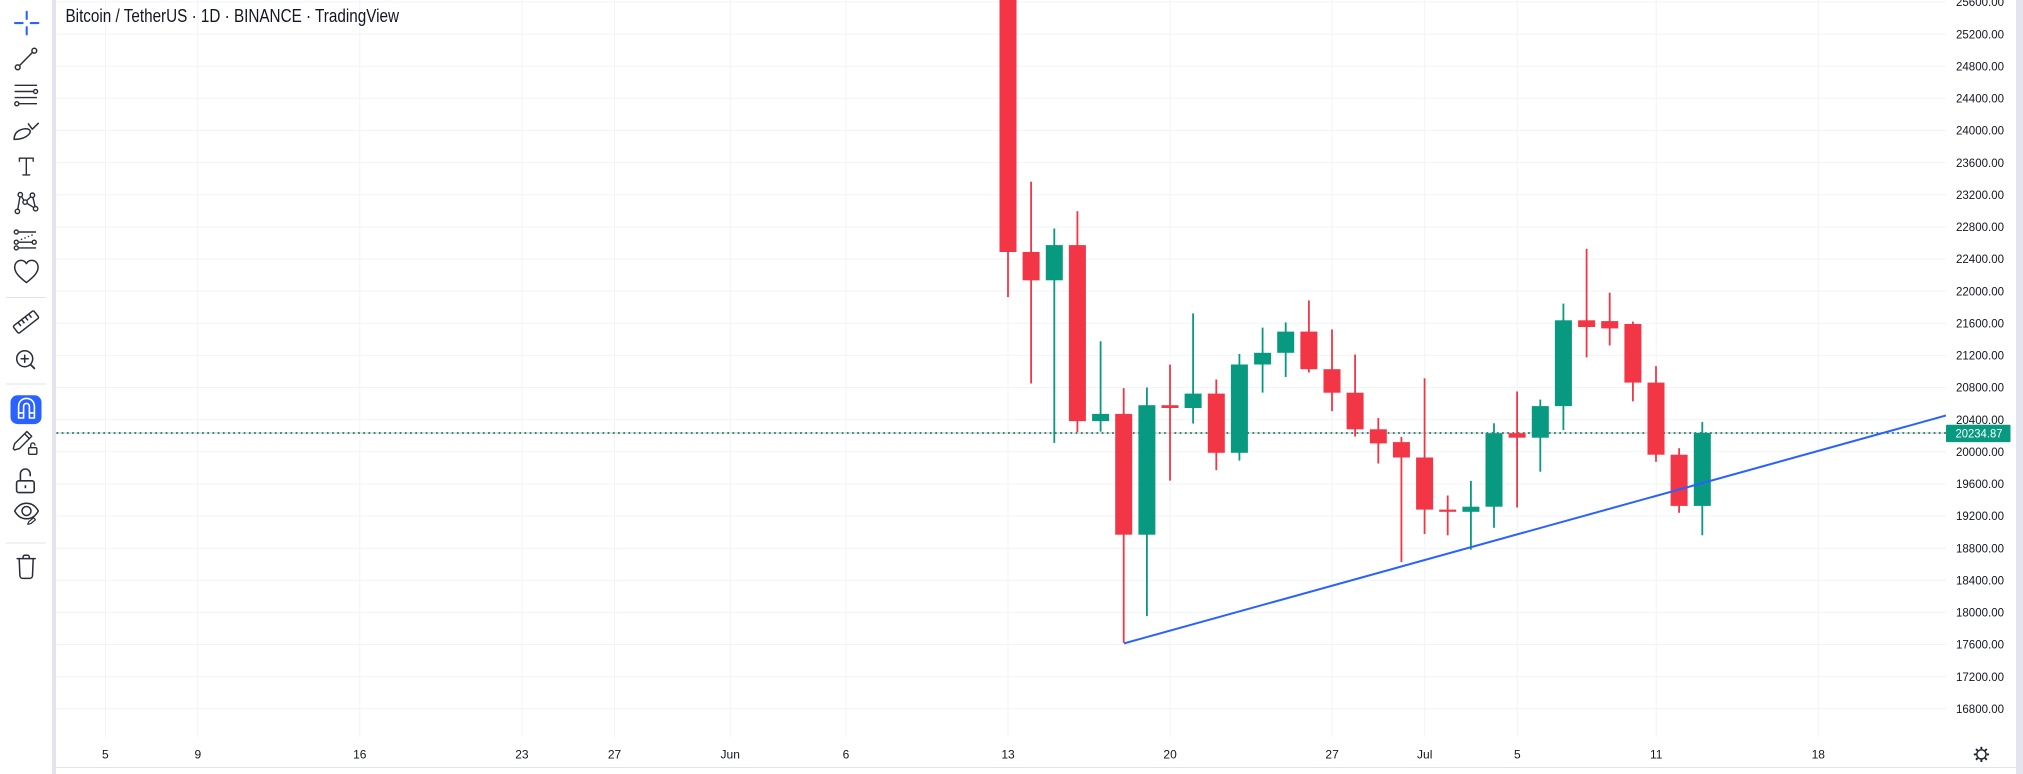  What do you see at coordinates (1980, 66) in the screenshot?
I see `svg-text: 24800.00` at bounding box center [1980, 66].